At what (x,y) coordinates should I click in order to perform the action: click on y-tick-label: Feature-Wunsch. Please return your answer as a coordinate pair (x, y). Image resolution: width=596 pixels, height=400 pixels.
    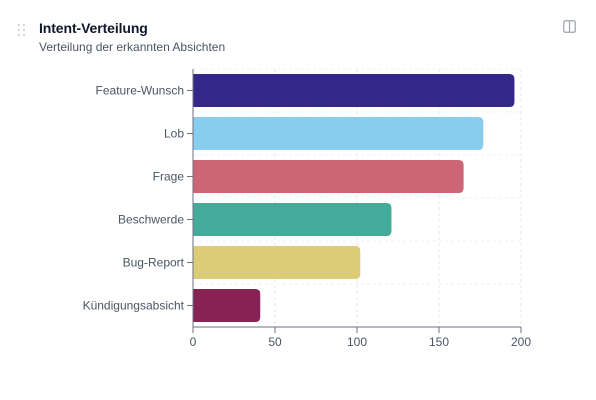
    Looking at the image, I should click on (140, 91).